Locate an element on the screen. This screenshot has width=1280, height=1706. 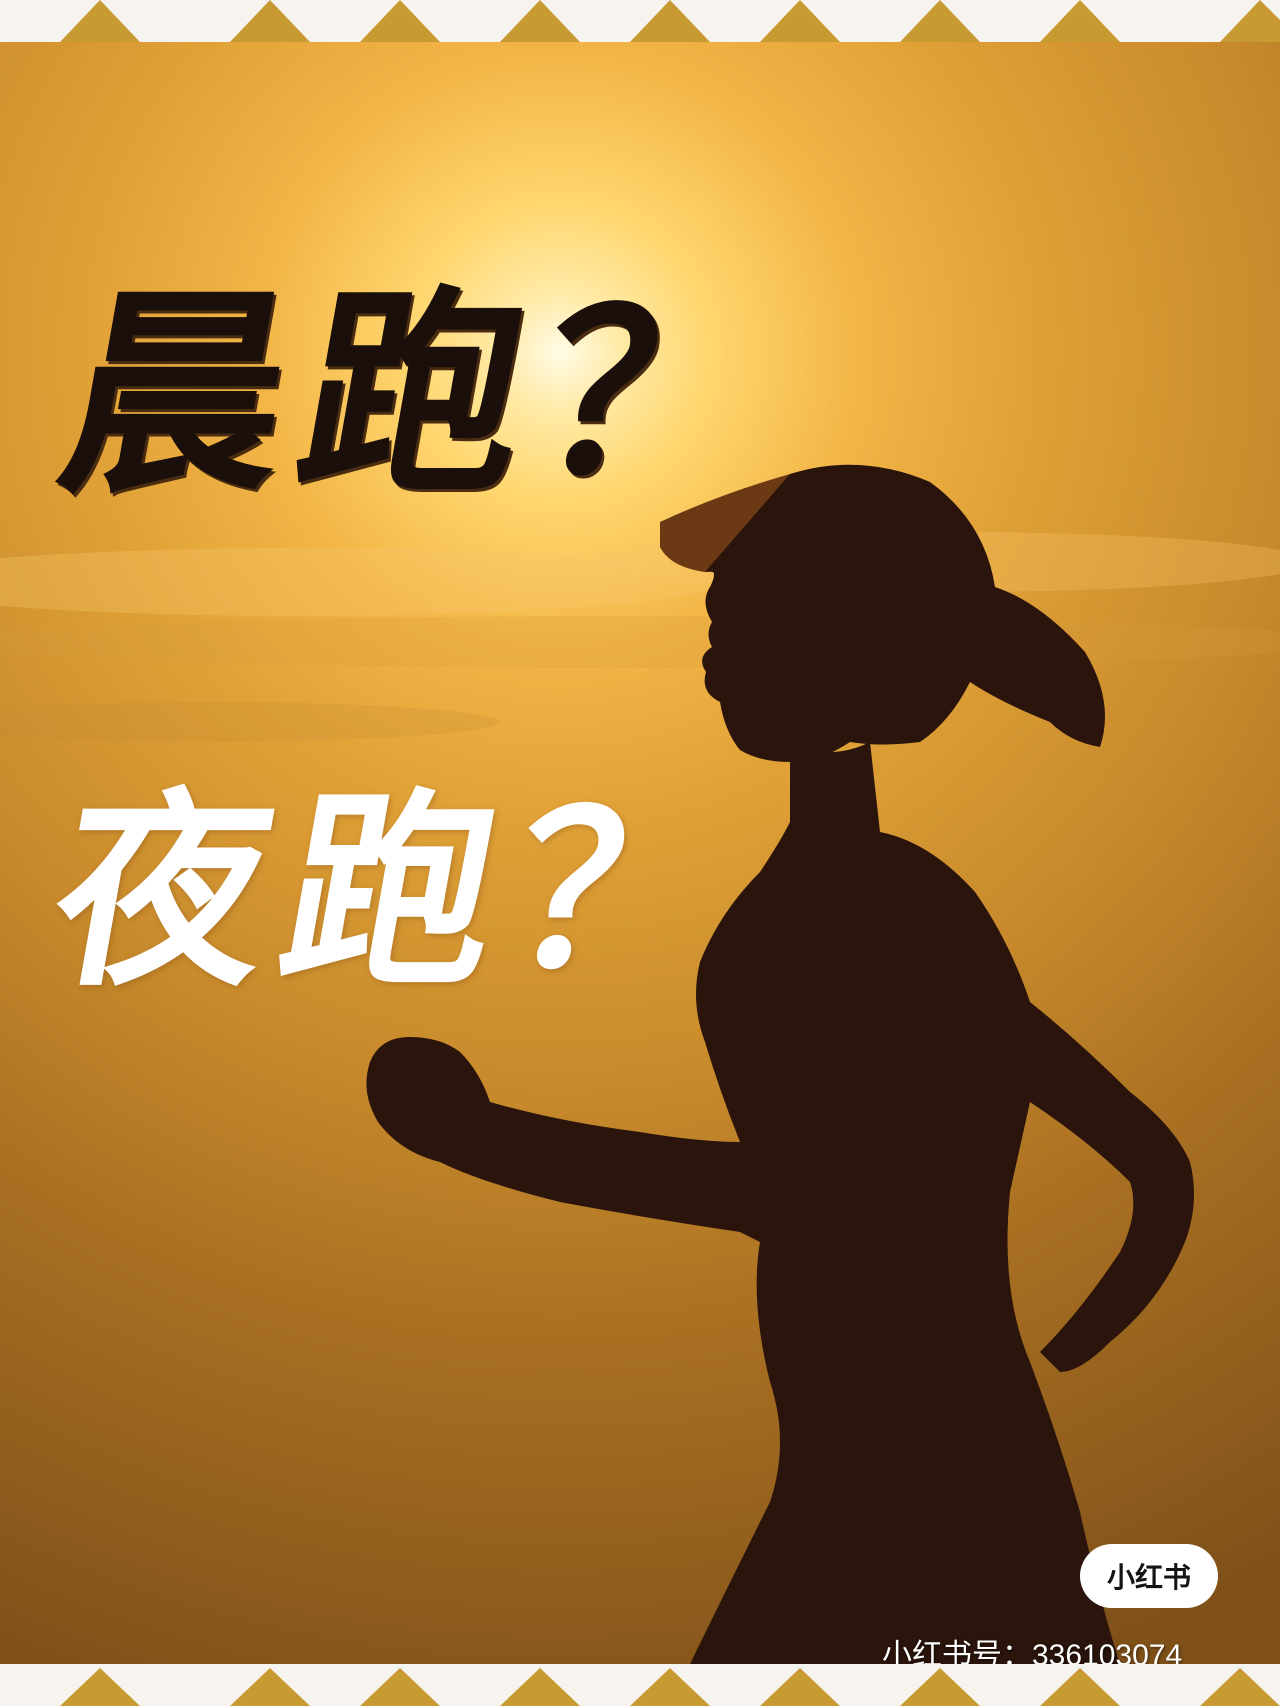
top-triangle-row is located at coordinates (670, 21).